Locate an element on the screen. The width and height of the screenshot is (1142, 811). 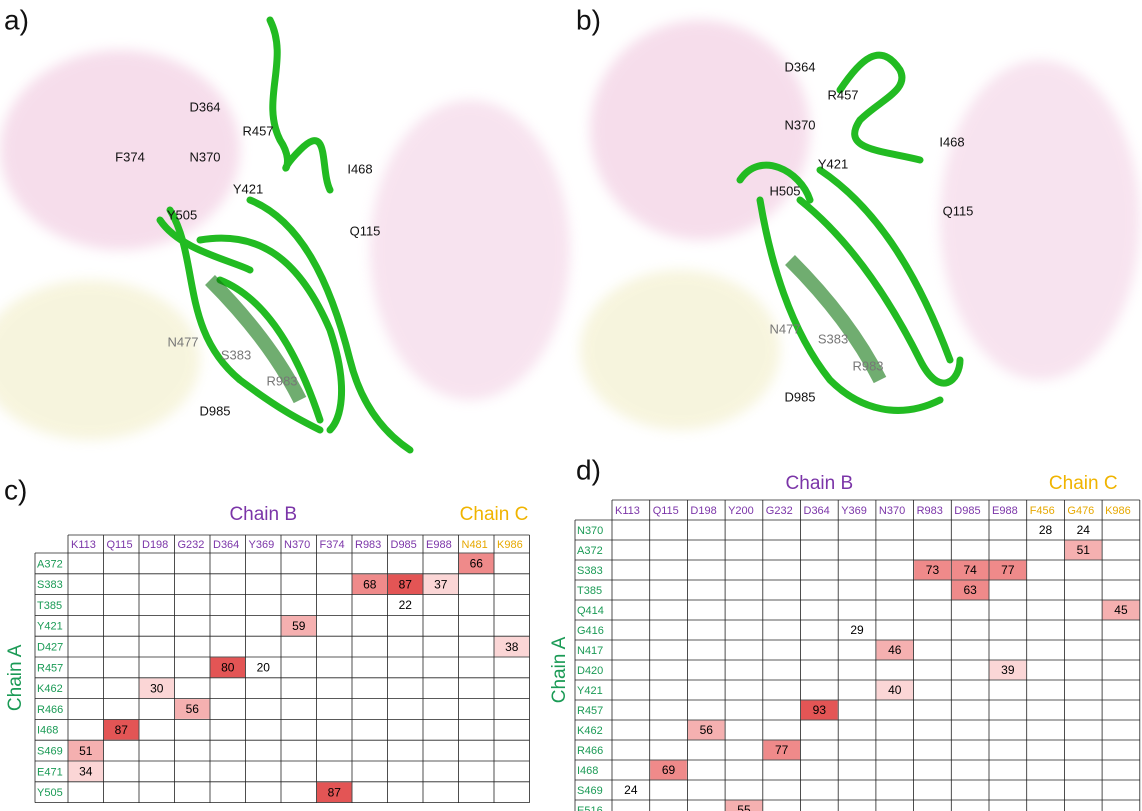
row-header: E471 is located at coordinates (50, 772).